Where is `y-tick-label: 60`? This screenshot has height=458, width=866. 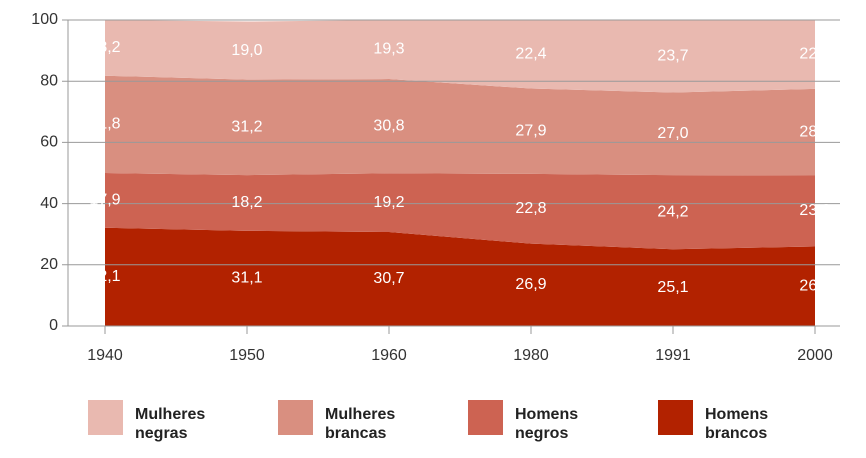
y-tick-label: 60 is located at coordinates (49, 142).